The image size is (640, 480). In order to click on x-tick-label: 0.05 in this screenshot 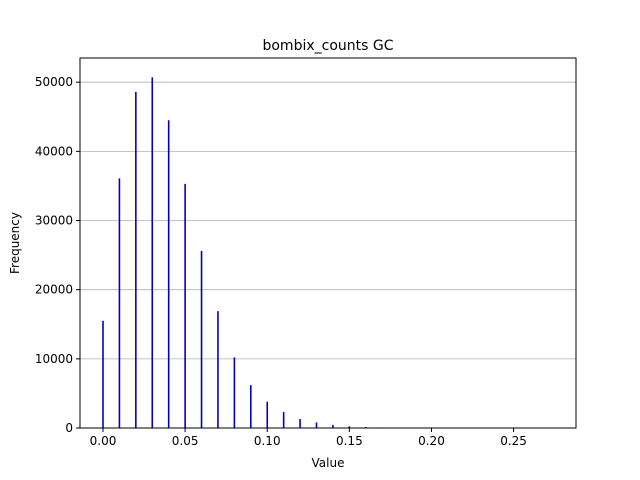, I will do `click(185, 441)`.